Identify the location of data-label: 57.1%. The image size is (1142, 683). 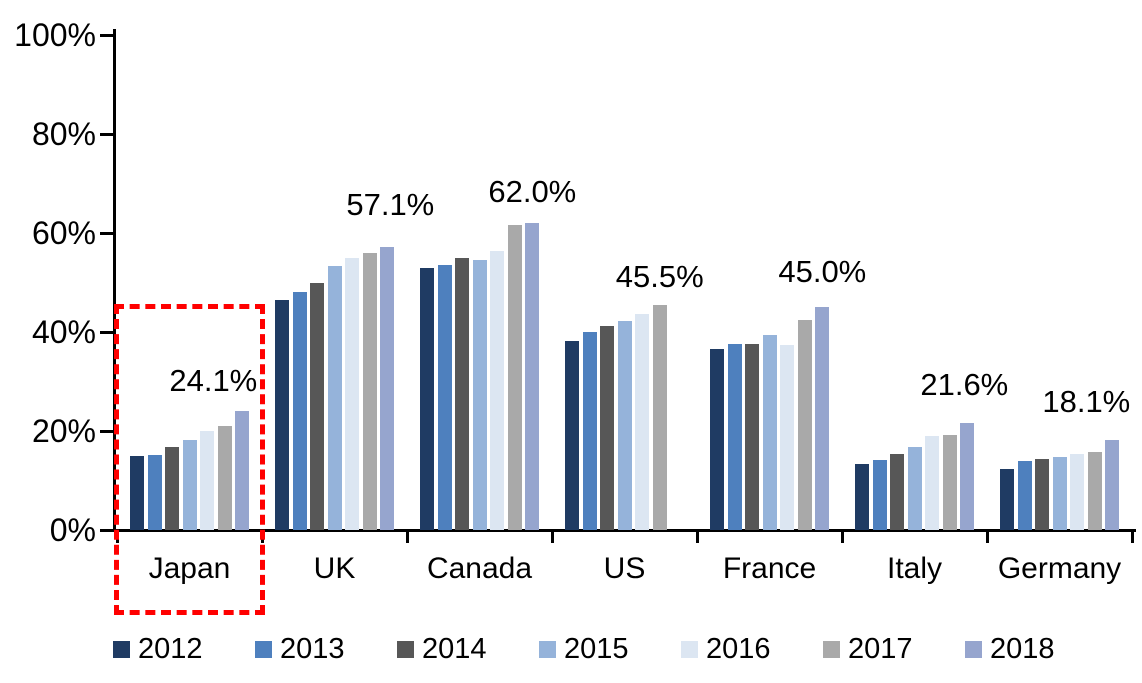
(390, 205).